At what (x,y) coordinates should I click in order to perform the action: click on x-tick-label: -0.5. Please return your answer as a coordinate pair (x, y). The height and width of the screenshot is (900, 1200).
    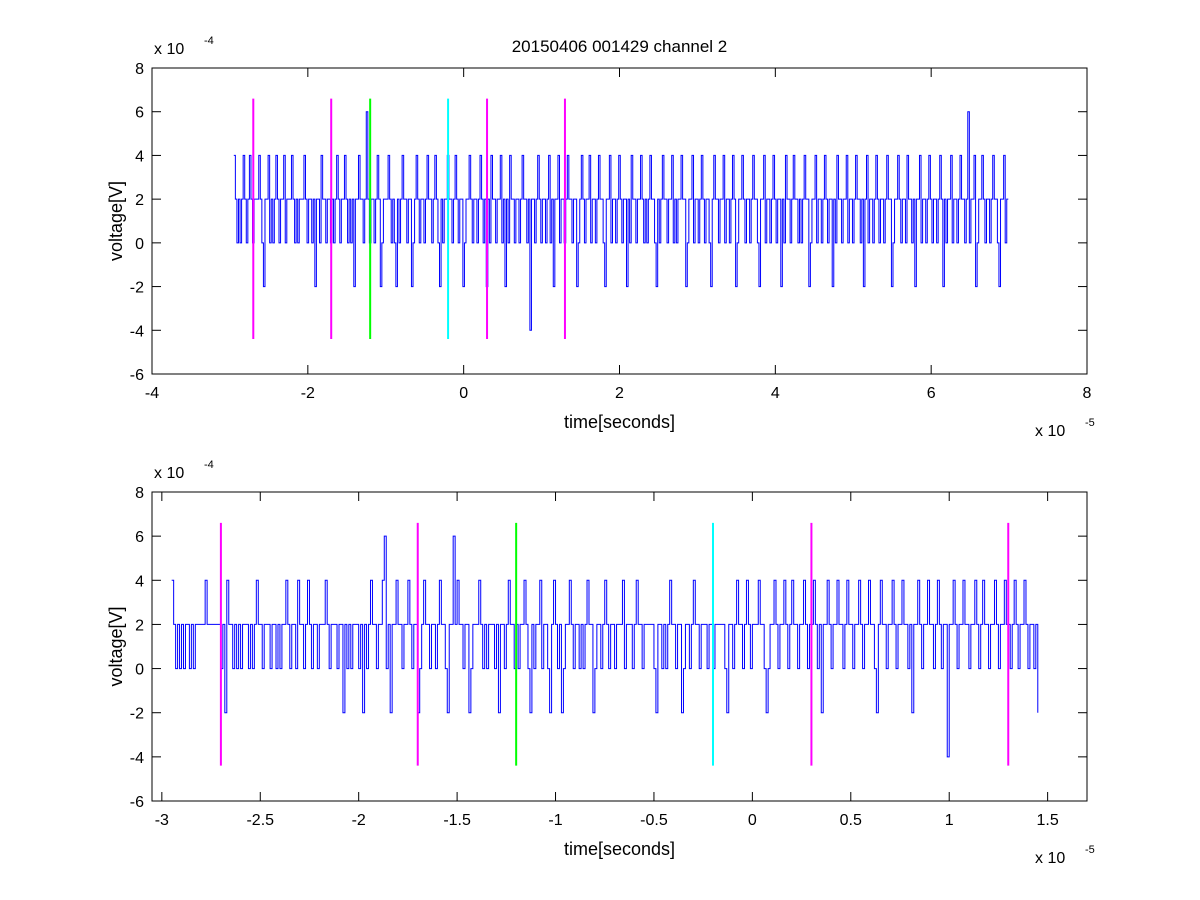
    Looking at the image, I should click on (654, 820).